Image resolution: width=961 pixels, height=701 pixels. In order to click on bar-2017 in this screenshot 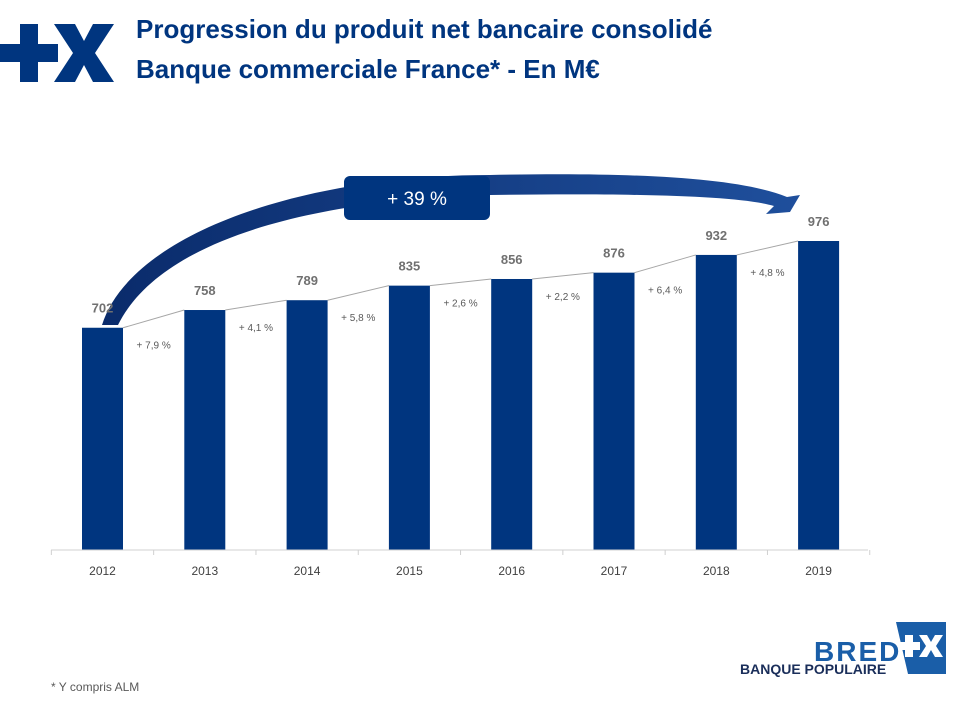, I will do `click(614, 411)`.